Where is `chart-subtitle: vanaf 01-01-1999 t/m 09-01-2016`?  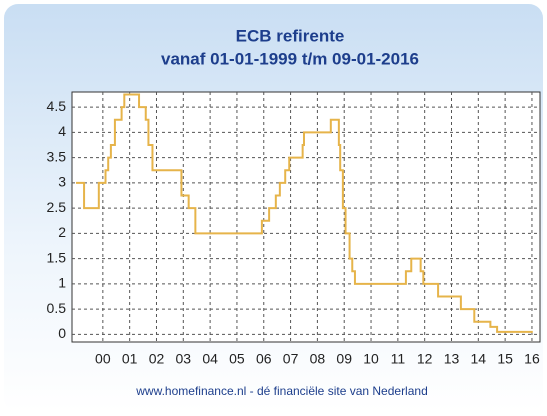 chart-subtitle: vanaf 01-01-1999 t/m 09-01-2016 is located at coordinates (290, 58).